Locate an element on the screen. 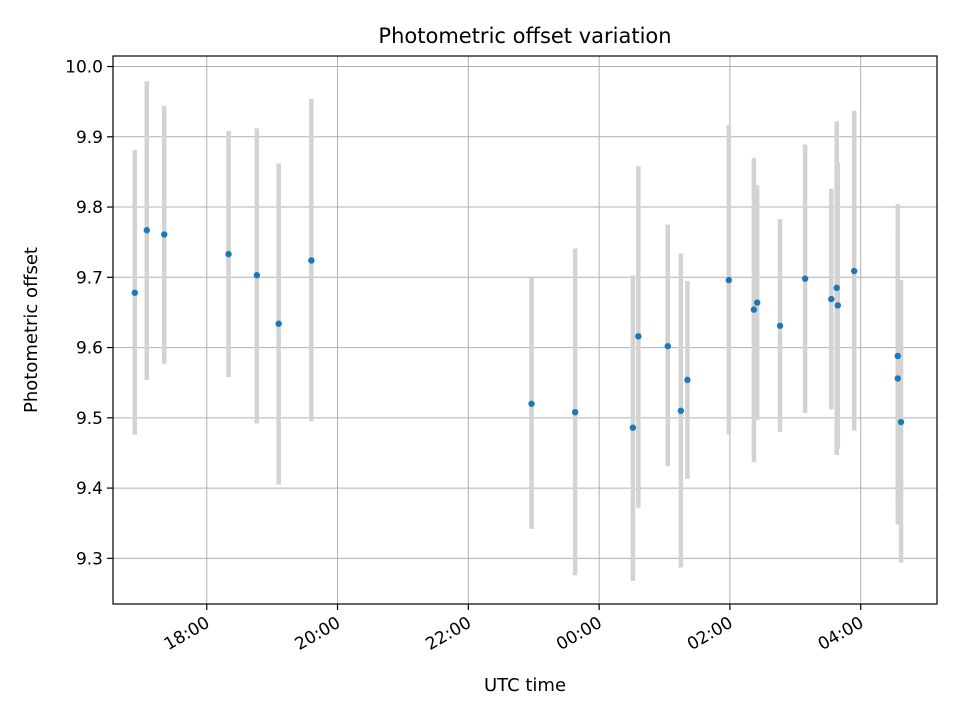  y-tick-label: 9.7 is located at coordinates (89, 278).